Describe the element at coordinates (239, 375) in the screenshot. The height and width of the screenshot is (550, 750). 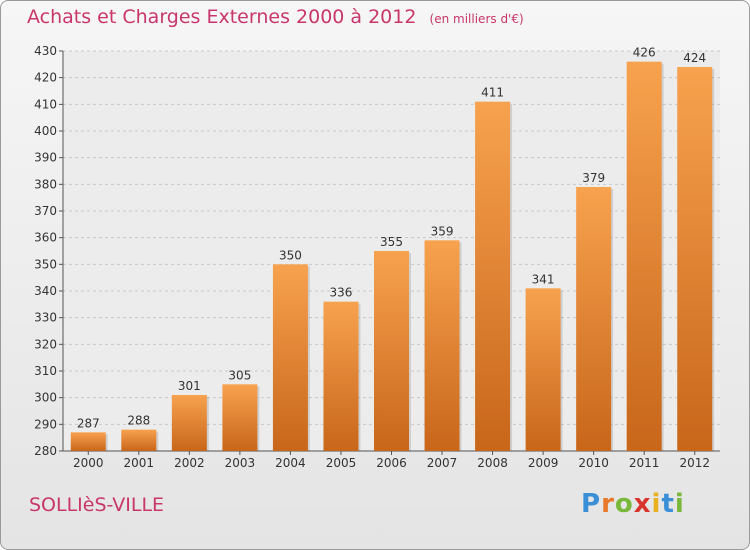
I see `value-label: 305` at that location.